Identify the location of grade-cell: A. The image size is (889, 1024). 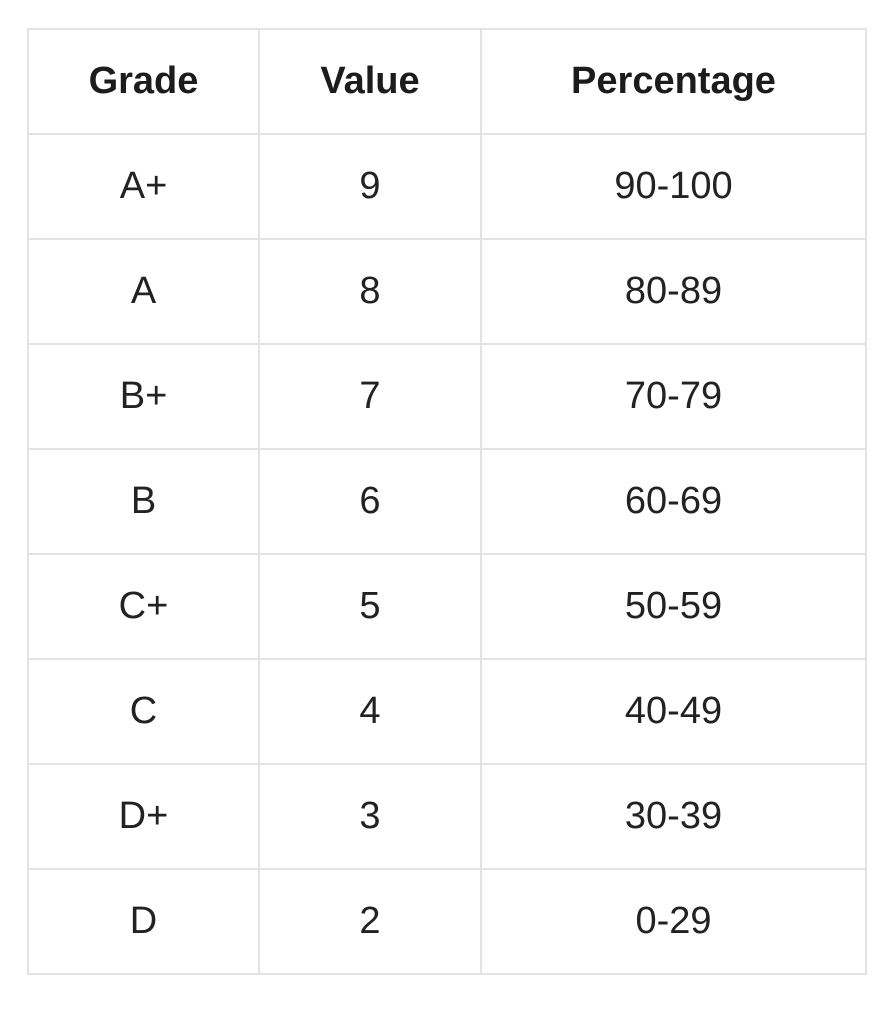
(143, 291).